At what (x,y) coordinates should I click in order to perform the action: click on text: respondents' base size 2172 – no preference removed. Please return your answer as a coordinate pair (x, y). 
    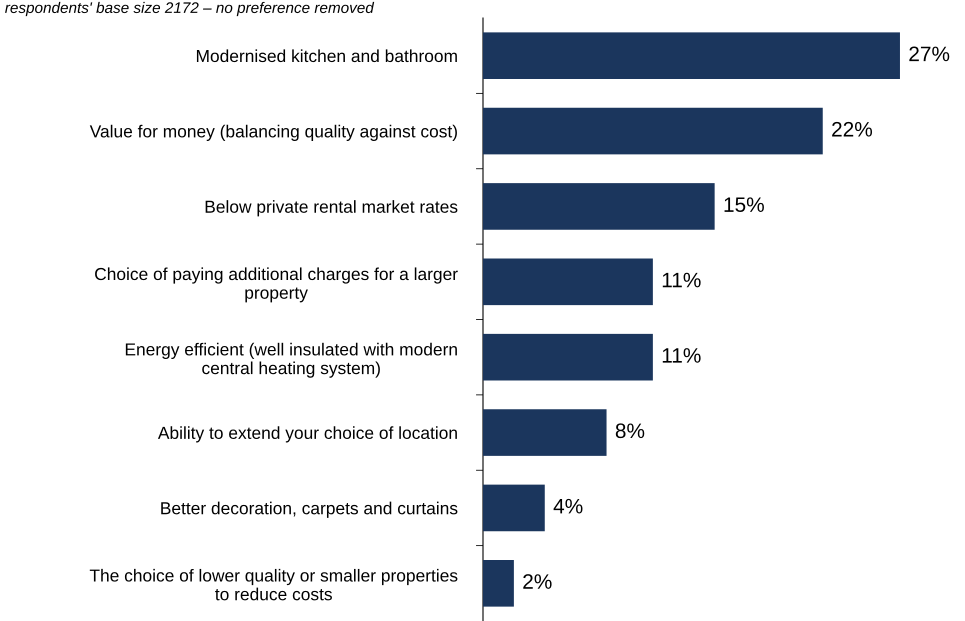
    Looking at the image, I should click on (189, 9).